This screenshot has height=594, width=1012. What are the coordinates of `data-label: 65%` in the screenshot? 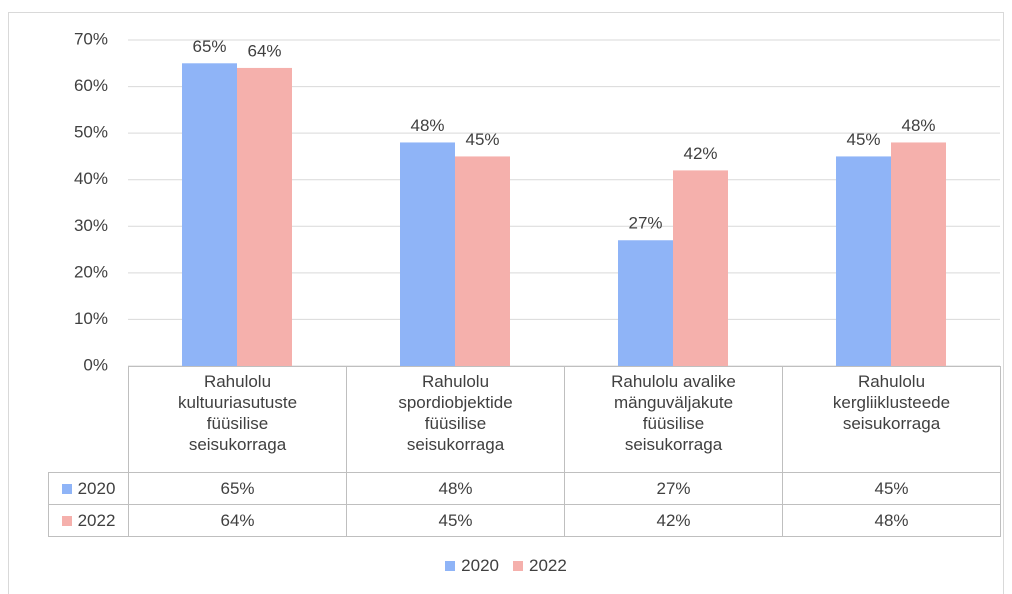 It's located at (209, 46).